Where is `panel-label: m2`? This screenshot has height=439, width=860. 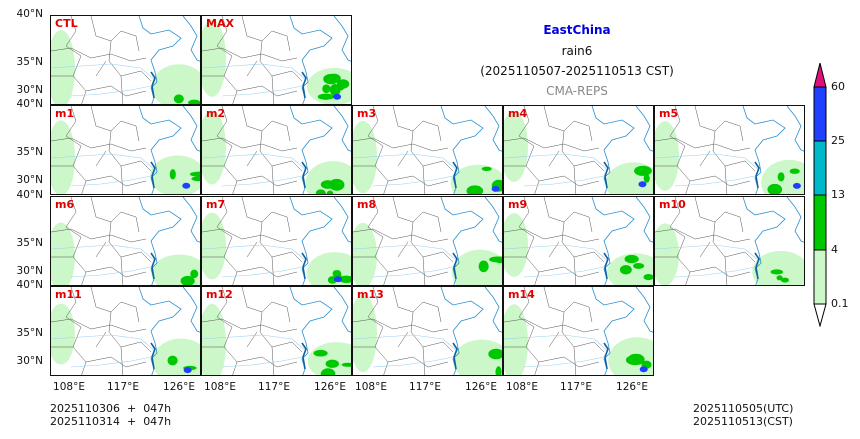
panel-label: m2 is located at coordinates (216, 114).